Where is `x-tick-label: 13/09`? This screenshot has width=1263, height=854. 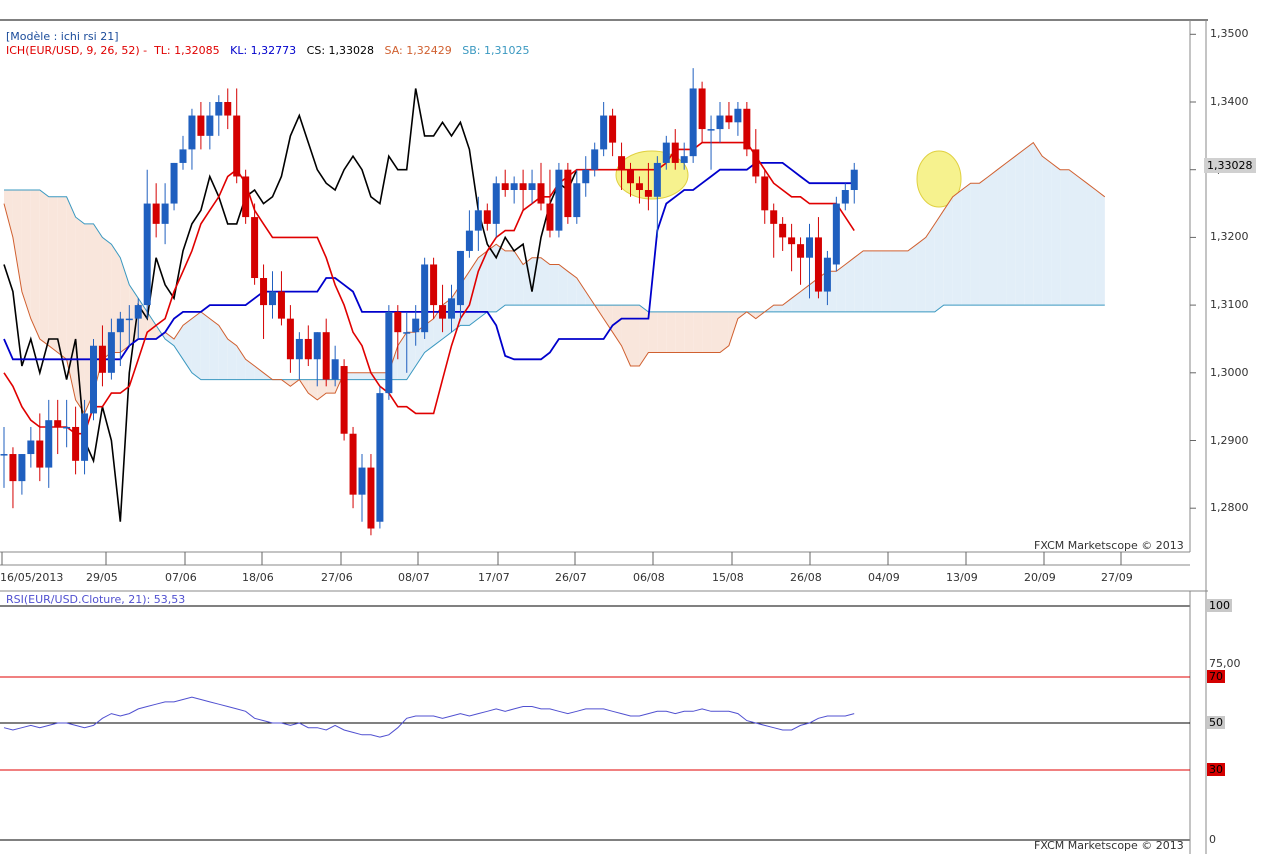 x-tick-label: 13/09 is located at coordinates (962, 577).